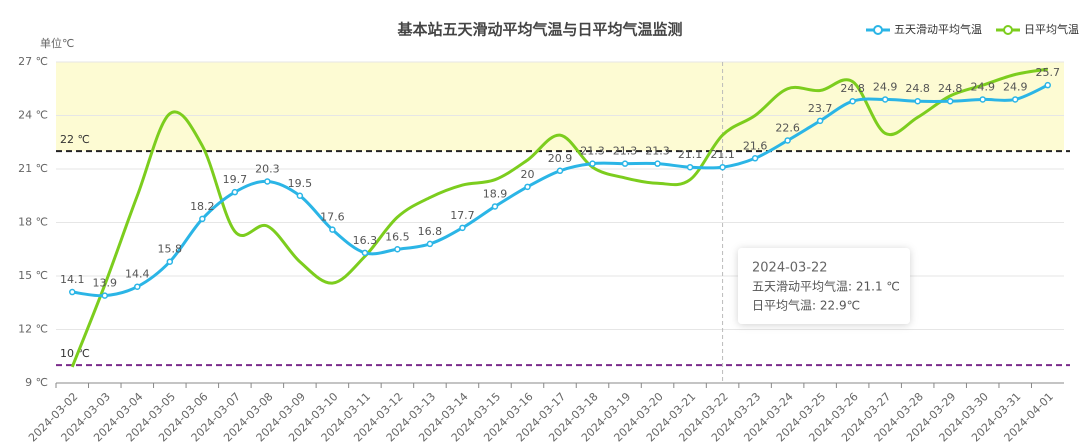 This screenshot has height=443, width=1080. Describe the element at coordinates (75, 139) in the screenshot. I see `mark-line-label: 22 ℃` at that location.